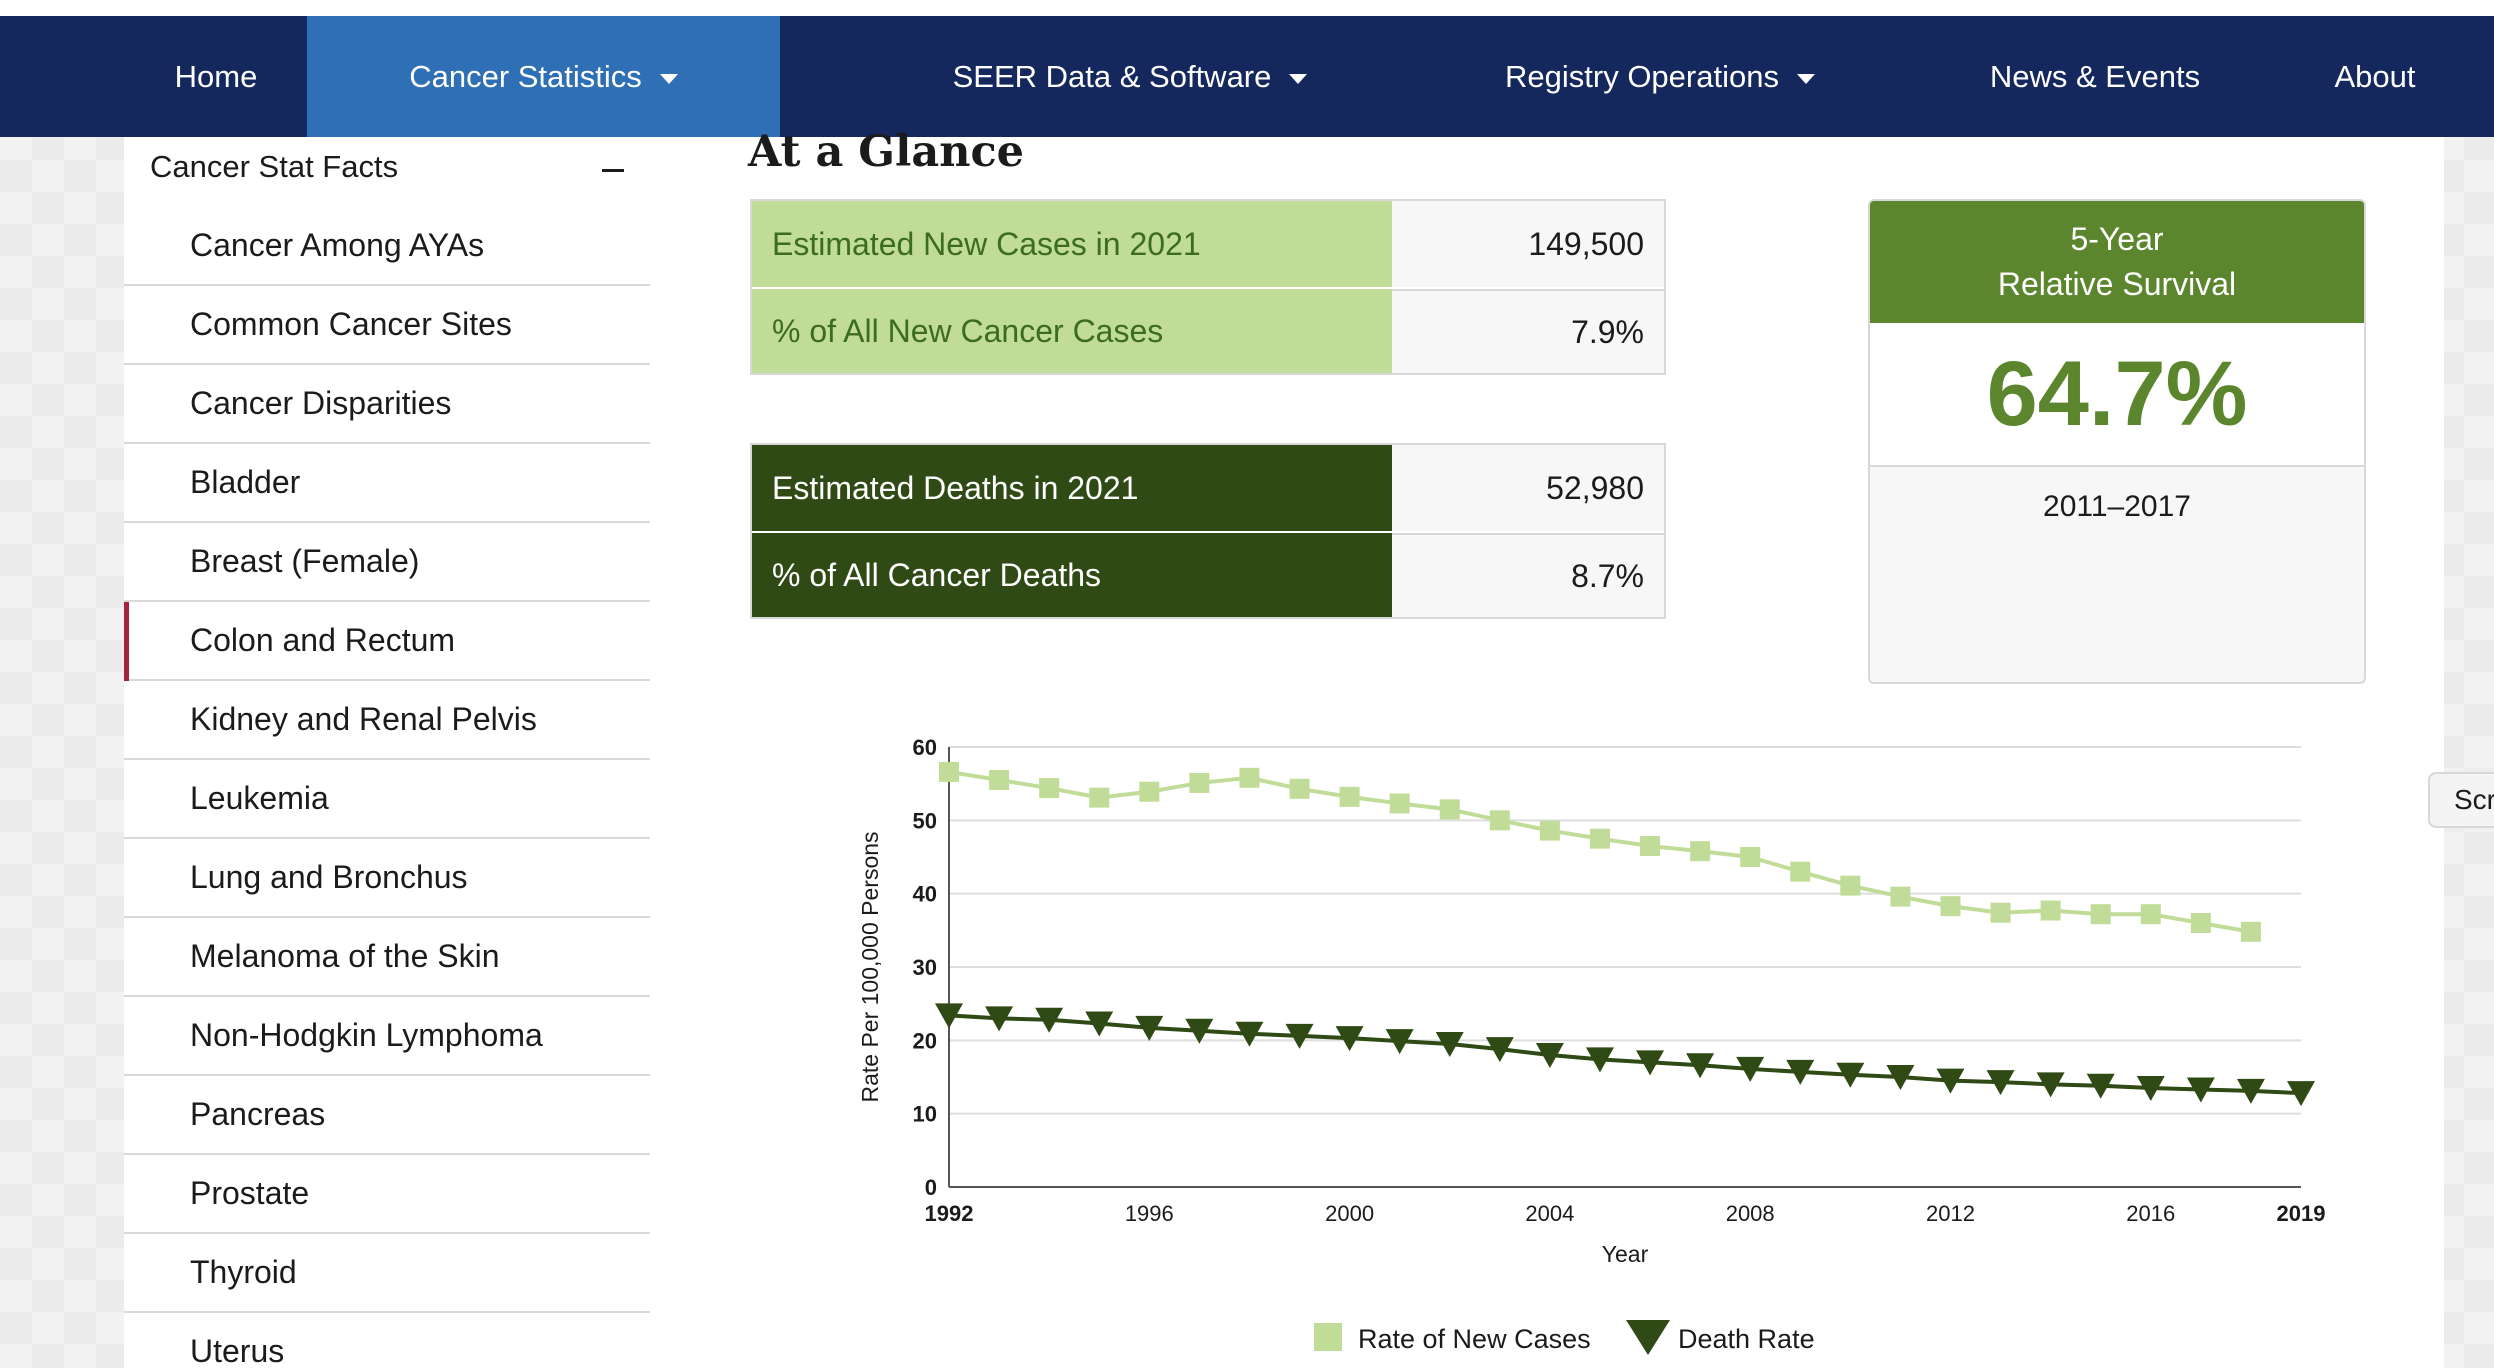  What do you see at coordinates (387, 1340) in the screenshot?
I see `sidebar-item: Uterus` at bounding box center [387, 1340].